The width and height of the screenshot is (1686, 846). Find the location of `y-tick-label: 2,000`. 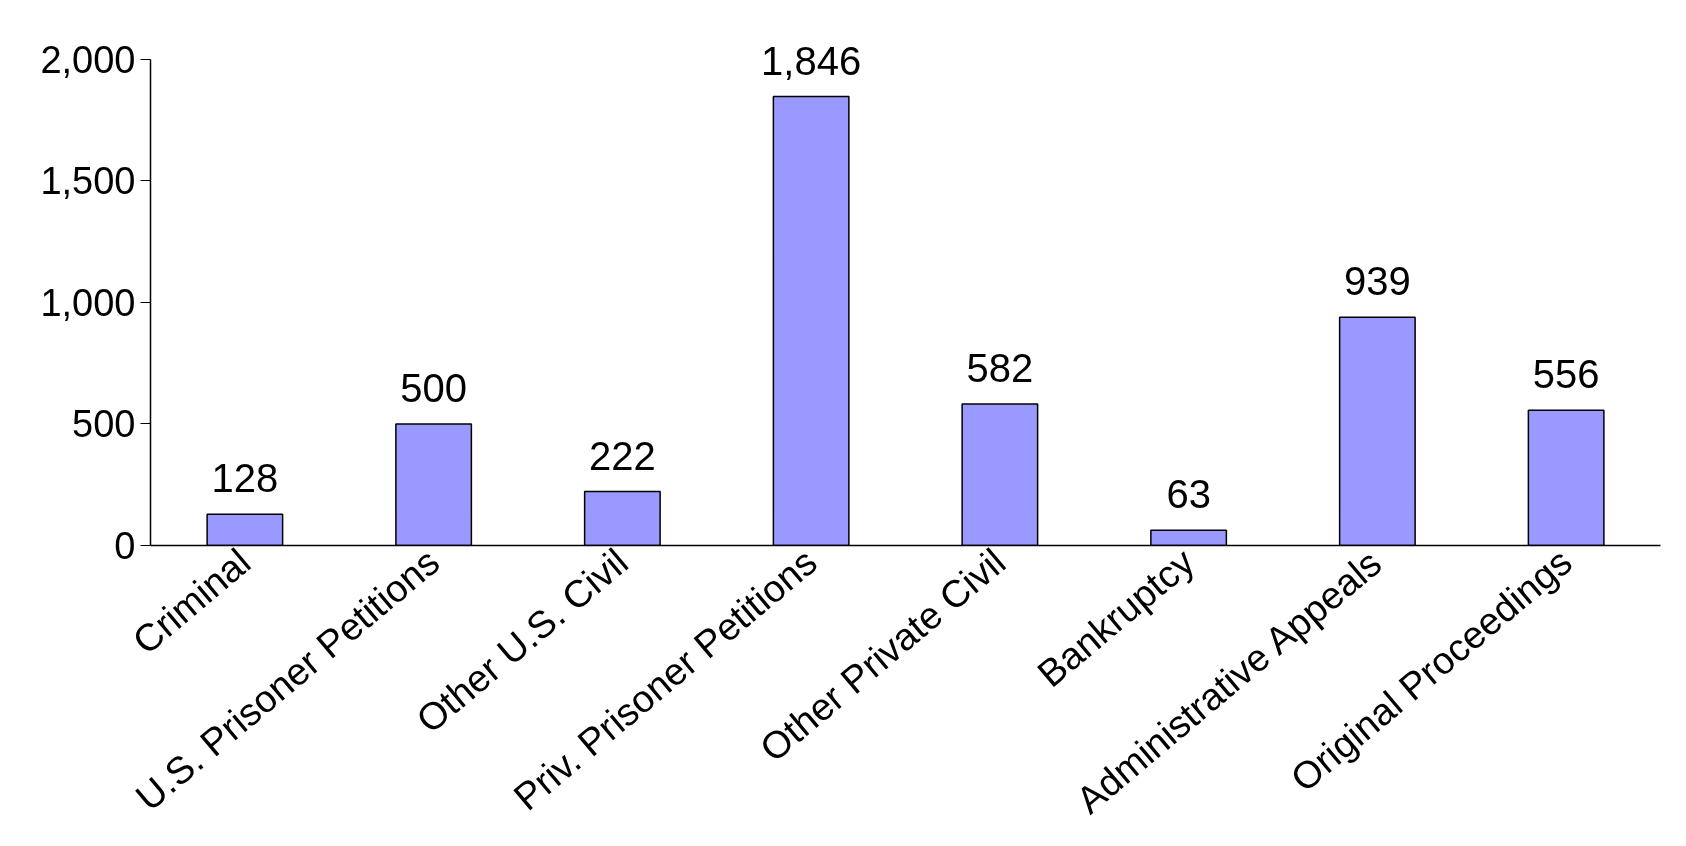

y-tick-label: 2,000 is located at coordinates (88, 59).